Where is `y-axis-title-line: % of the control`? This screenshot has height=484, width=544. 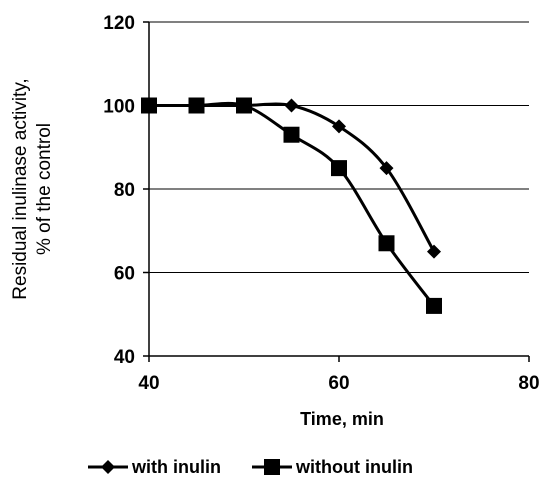
y-axis-title-line: % of the control is located at coordinates (44, 189).